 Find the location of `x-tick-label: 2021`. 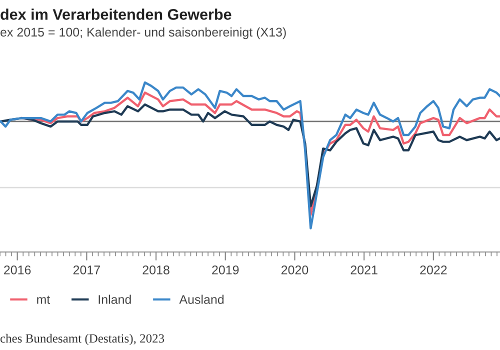

x-tick-label: 2021 is located at coordinates (364, 270).